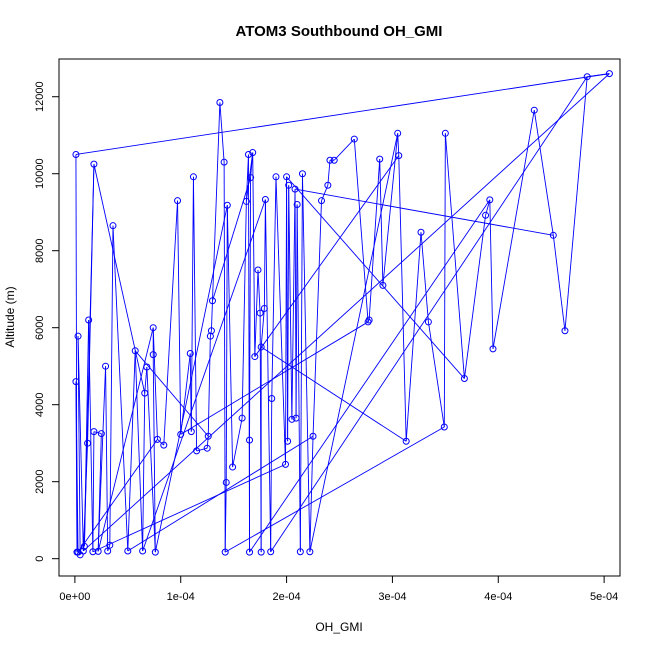  Describe the element at coordinates (338, 627) in the screenshot. I see `x-axis-label: OH_GMI` at that location.